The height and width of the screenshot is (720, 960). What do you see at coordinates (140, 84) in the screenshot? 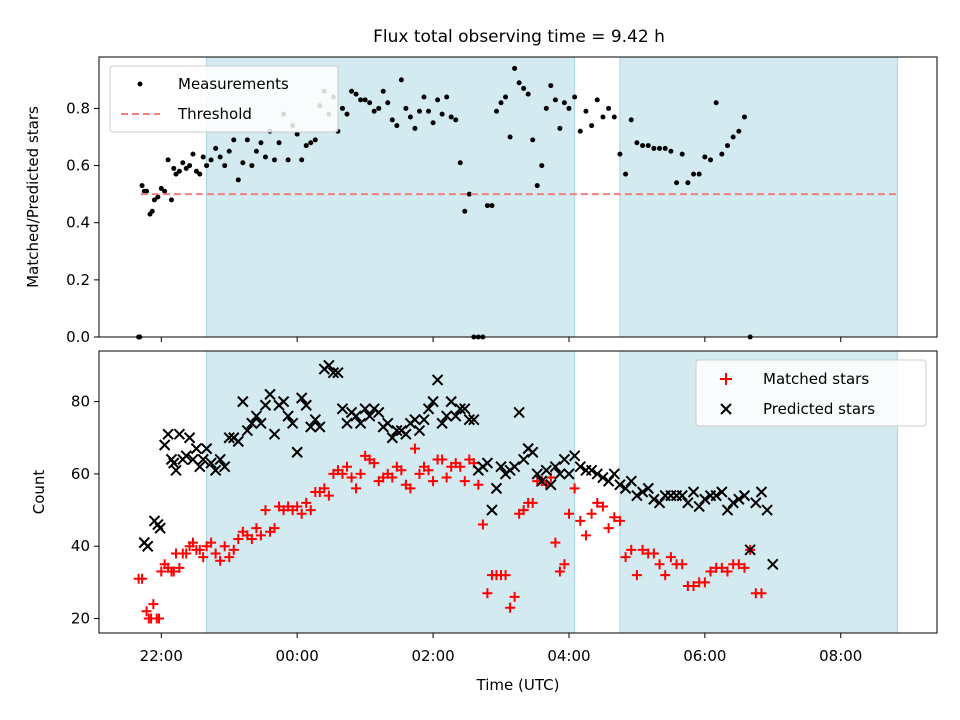
I see `legend-marker-measurements` at bounding box center [140, 84].